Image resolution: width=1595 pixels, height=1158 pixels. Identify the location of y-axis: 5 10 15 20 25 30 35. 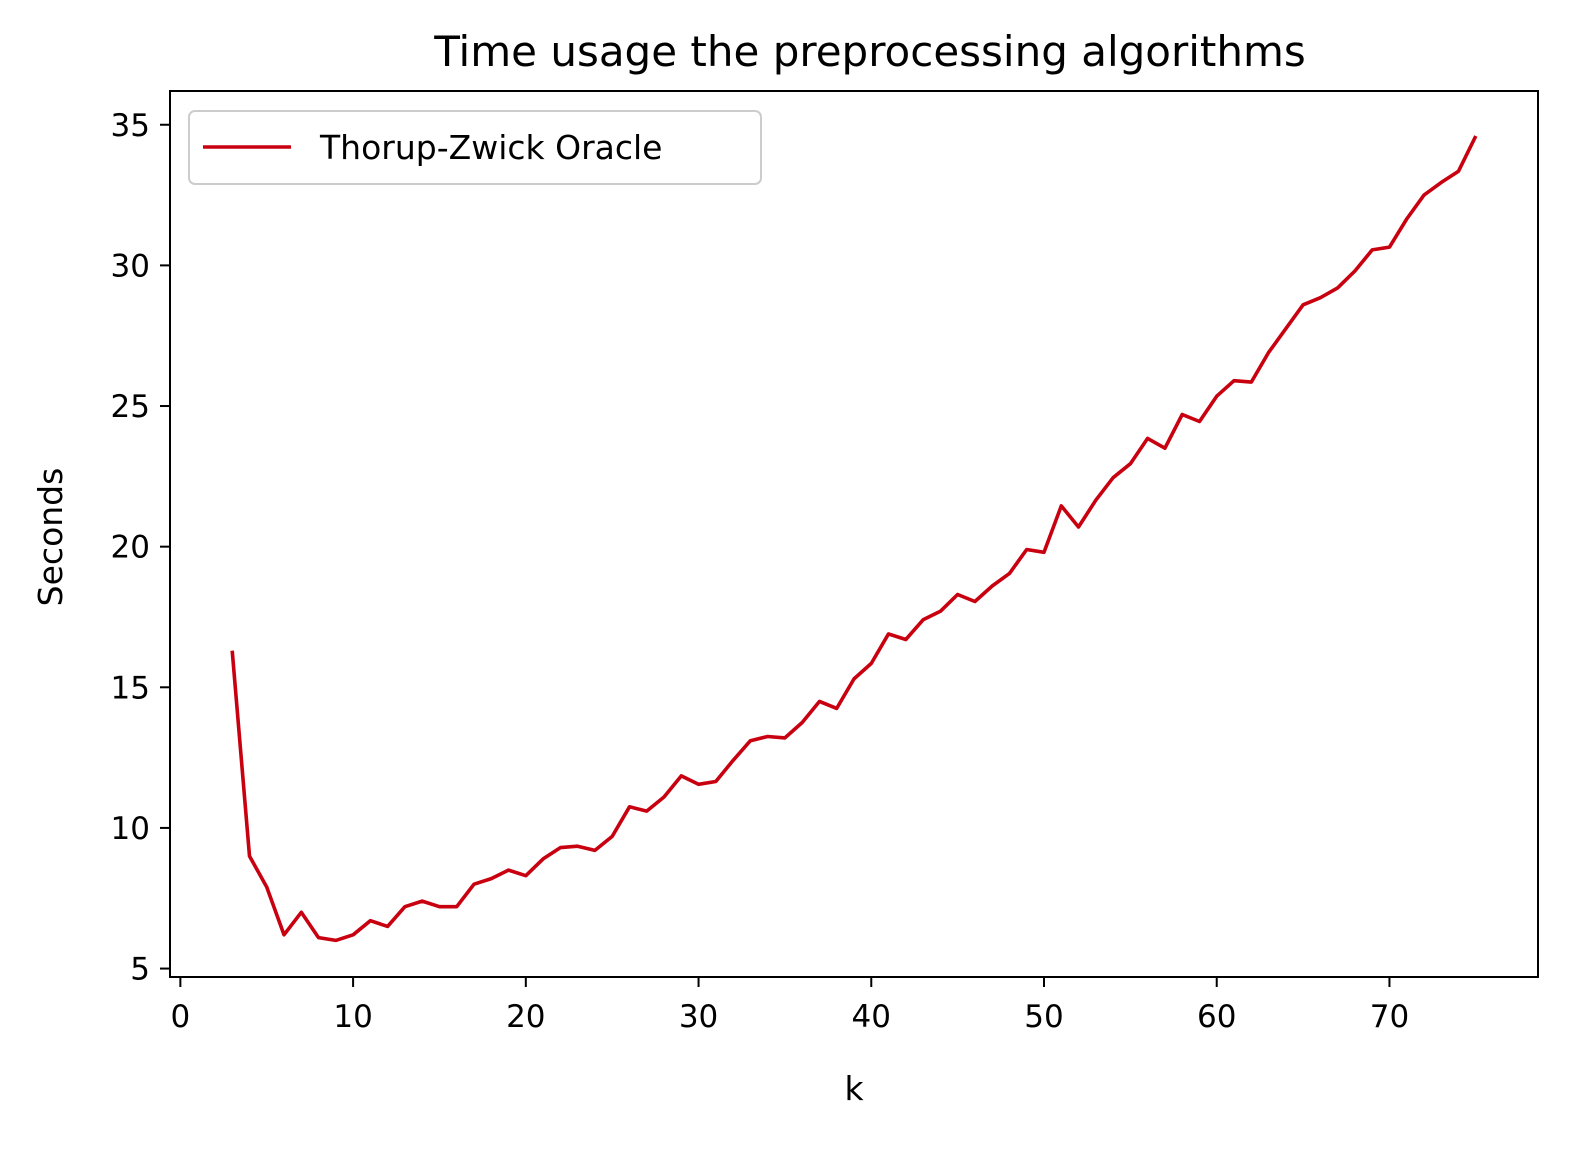
(140, 548).